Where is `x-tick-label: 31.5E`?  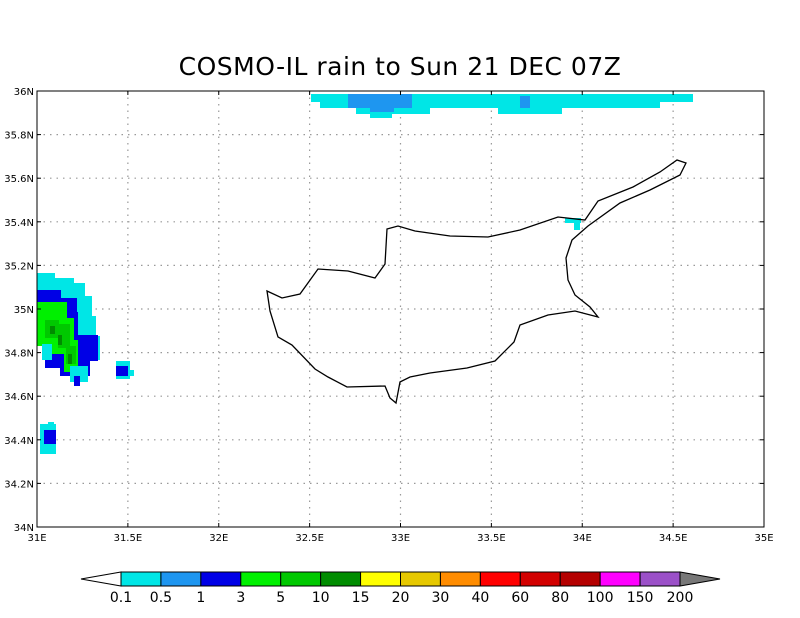 x-tick-label: 31.5E is located at coordinates (128, 538).